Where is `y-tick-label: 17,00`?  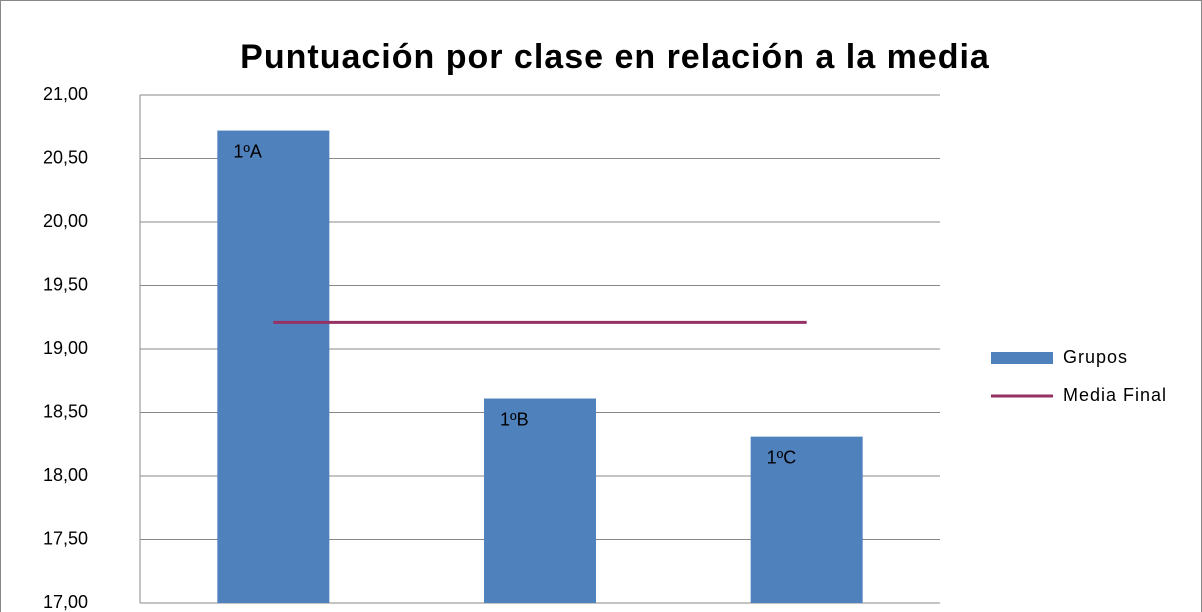 y-tick-label: 17,00 is located at coordinates (65, 602).